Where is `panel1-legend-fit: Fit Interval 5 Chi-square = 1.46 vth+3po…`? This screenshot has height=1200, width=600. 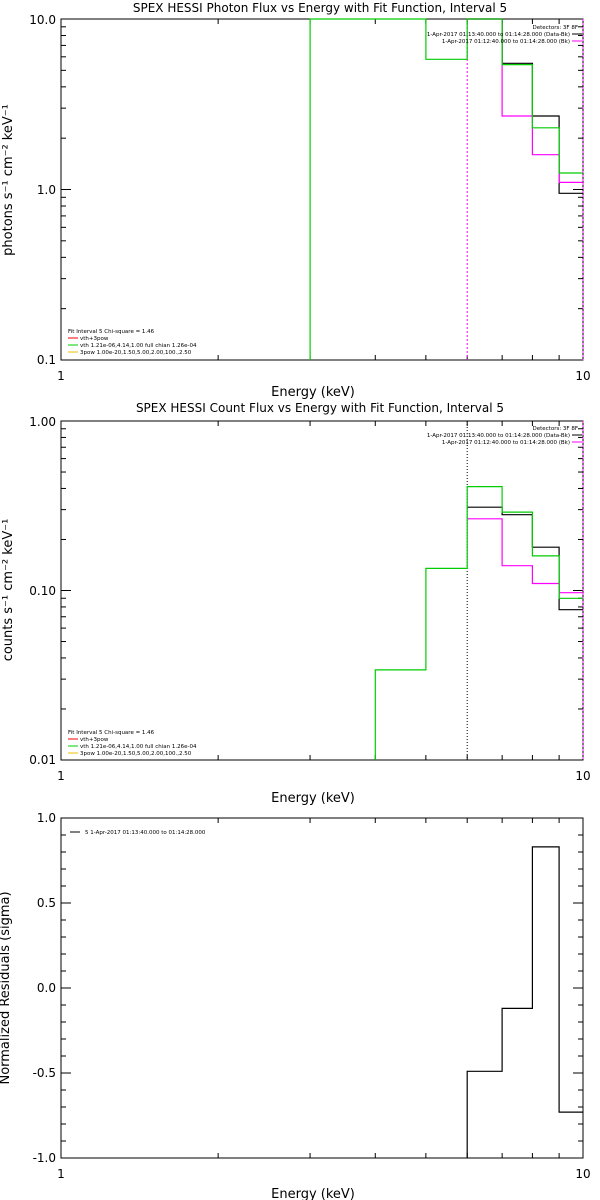 panel1-legend-fit: Fit Interval 5 Chi-square = 1.46 vth+3po… is located at coordinates (132, 342).